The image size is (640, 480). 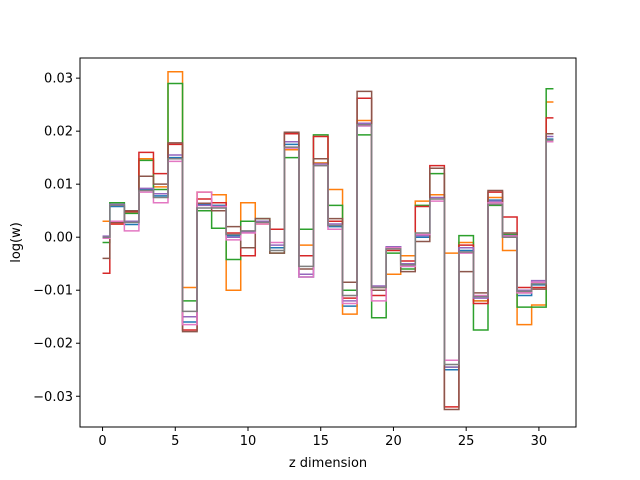 What do you see at coordinates (58, 185) in the screenshot?
I see `y-tick-label: 0.01` at bounding box center [58, 185].